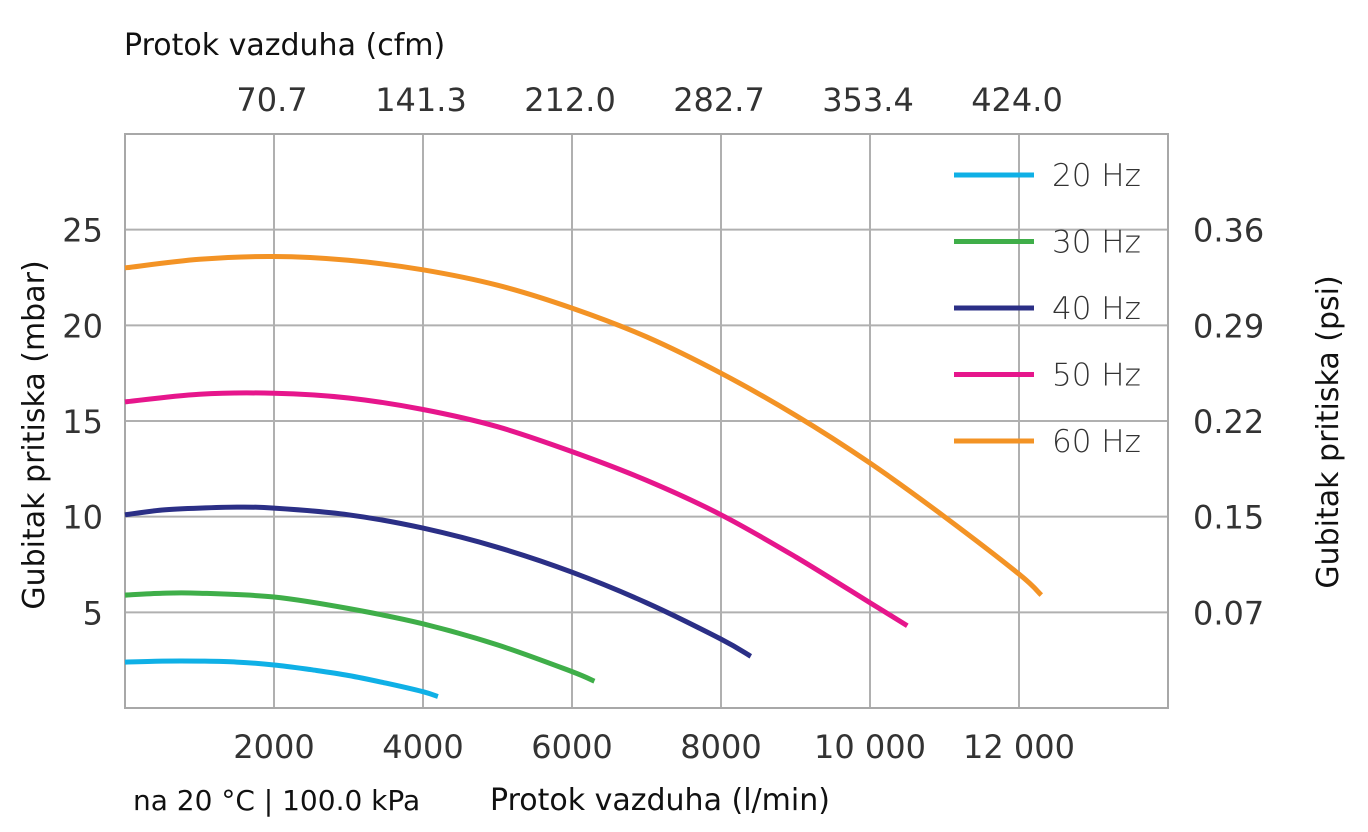  I want to click on y-tick-label: 15, so click(82, 422).